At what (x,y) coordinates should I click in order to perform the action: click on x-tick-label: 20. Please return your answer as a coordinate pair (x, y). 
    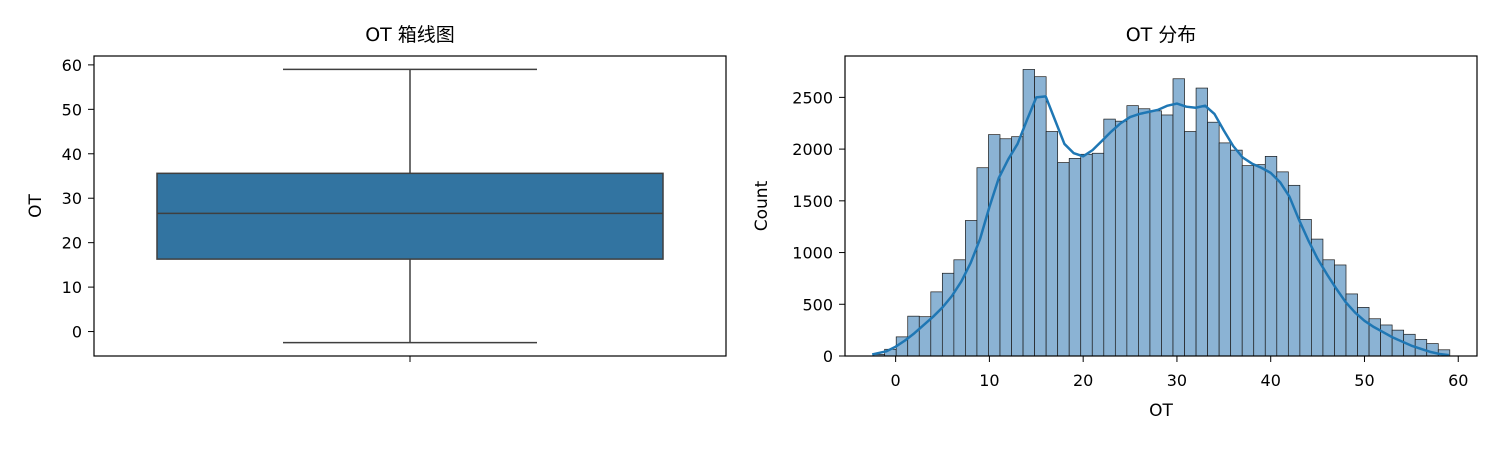
    Looking at the image, I should click on (1083, 380).